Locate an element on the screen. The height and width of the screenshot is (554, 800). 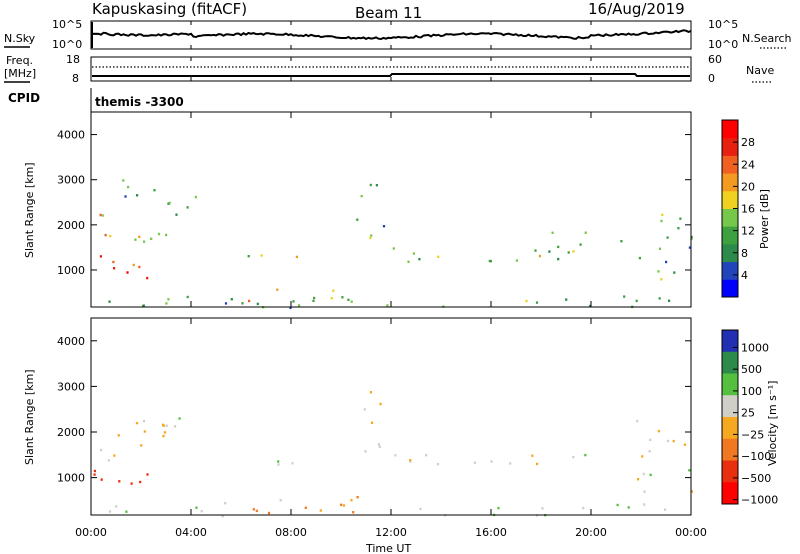
xtick-label: 12:00 is located at coordinates (391, 532).